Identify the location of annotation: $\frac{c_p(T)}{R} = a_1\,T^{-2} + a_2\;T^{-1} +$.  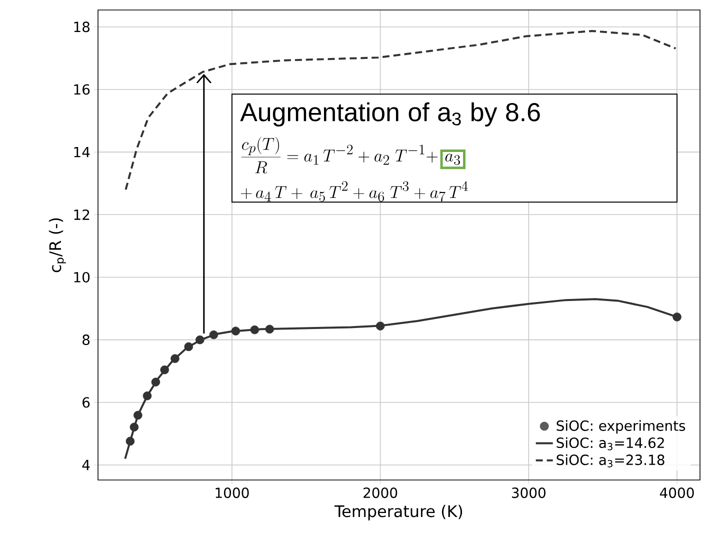
(339, 155).